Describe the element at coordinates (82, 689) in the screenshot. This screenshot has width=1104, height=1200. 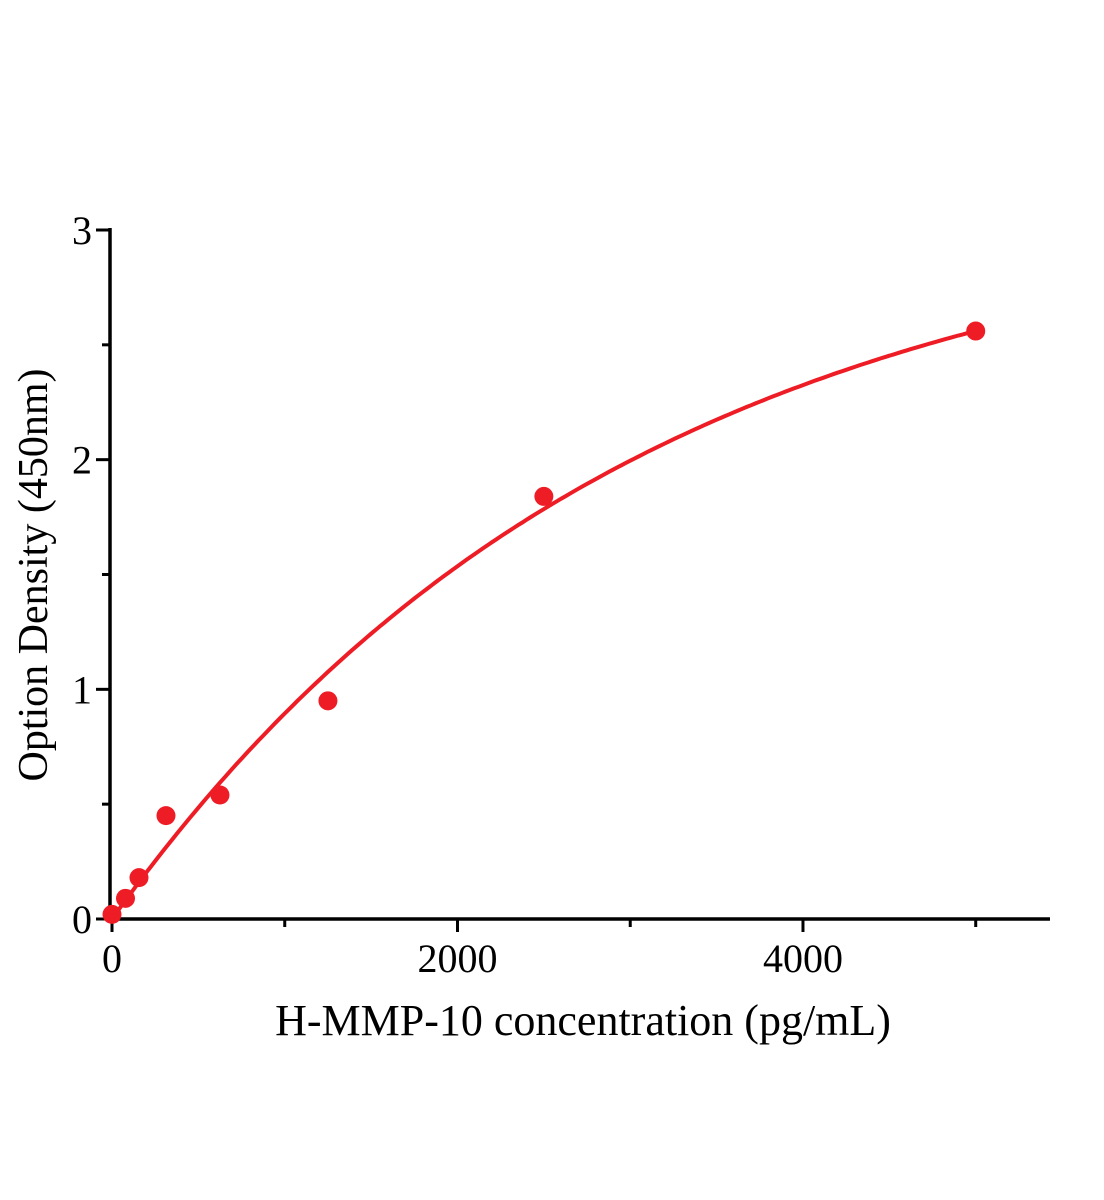
I see `y-tick-label: 1` at that location.